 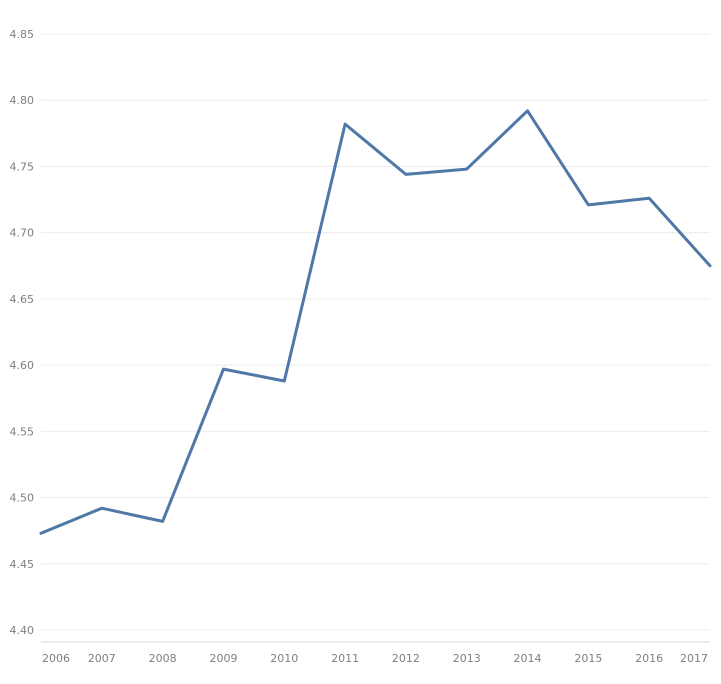 What do you see at coordinates (22, 498) in the screenshot?
I see `y-tick-label: 4.50` at bounding box center [22, 498].